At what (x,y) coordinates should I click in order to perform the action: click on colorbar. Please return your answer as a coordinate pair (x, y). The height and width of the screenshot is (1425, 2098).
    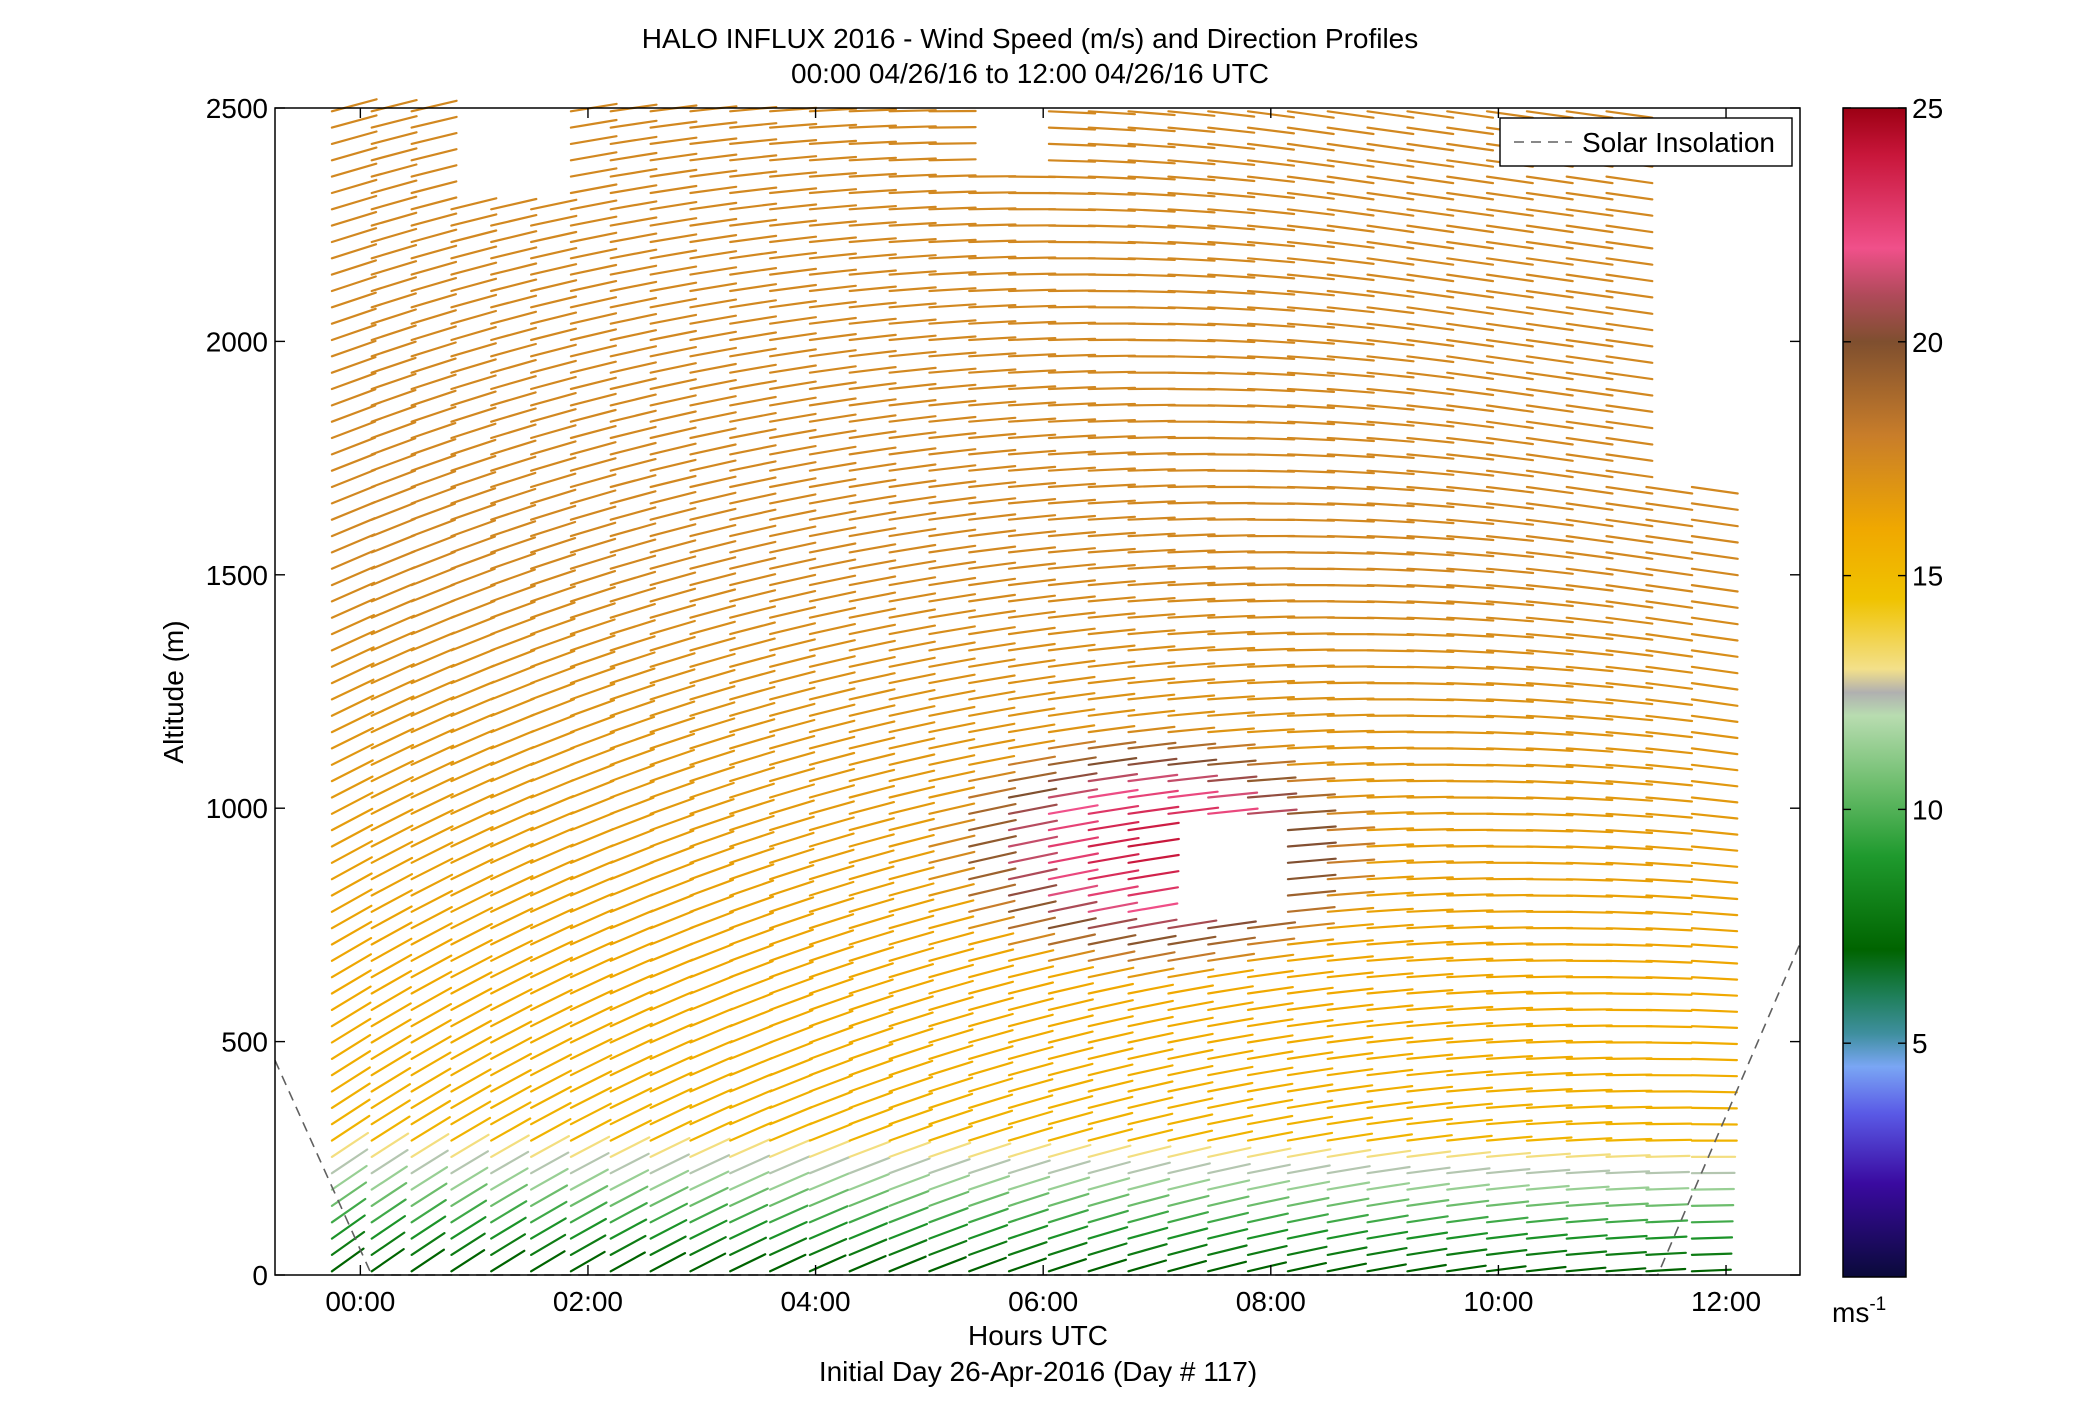
    Looking at the image, I should click on (1874, 692).